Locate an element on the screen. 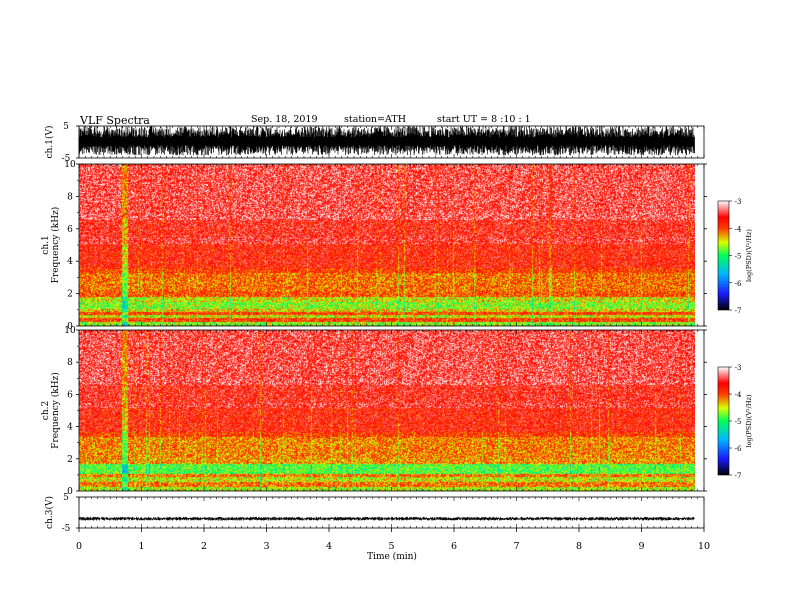 Image resolution: width=792 pixels, height=612 pixels. ch1-spectrogram-ytick-label: 6 is located at coordinates (70, 230).